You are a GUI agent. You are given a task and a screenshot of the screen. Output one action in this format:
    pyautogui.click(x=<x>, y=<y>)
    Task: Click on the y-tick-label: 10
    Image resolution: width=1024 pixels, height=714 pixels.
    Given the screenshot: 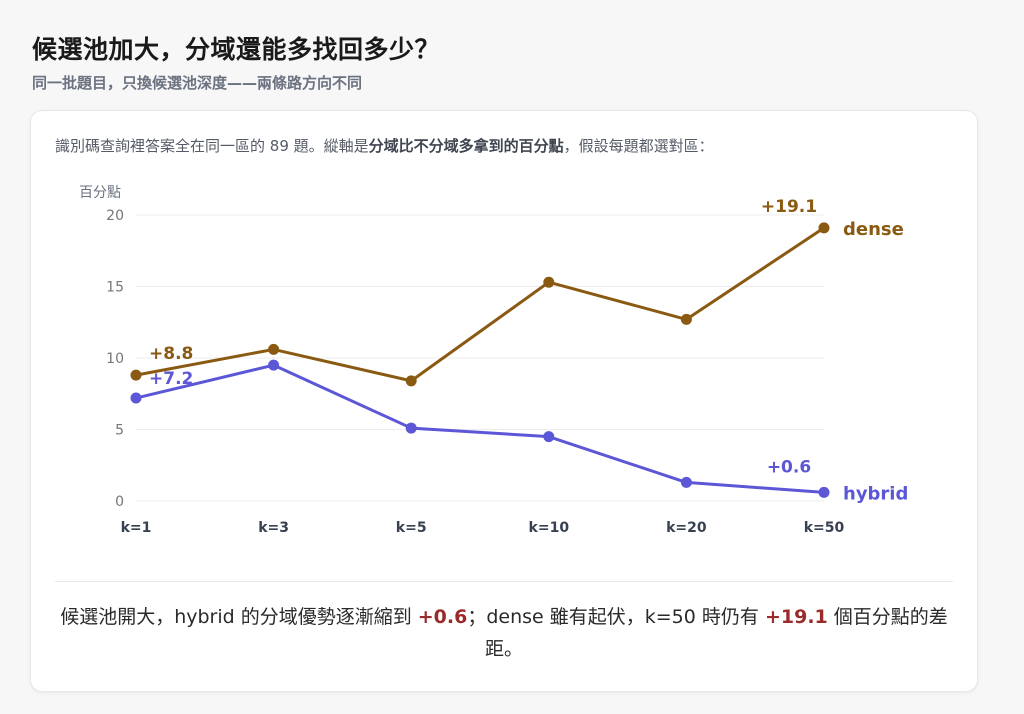 What is the action you would take?
    pyautogui.click(x=115, y=359)
    